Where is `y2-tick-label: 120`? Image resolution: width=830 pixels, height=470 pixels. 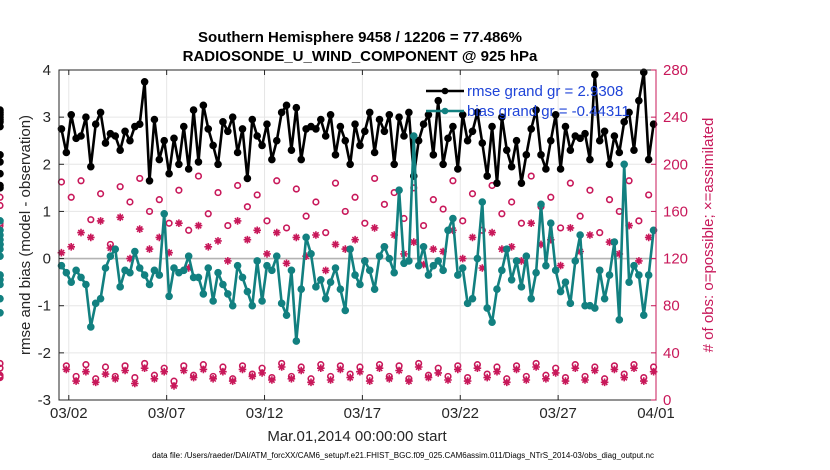 y2-tick-label: 120 is located at coordinates (675, 259).